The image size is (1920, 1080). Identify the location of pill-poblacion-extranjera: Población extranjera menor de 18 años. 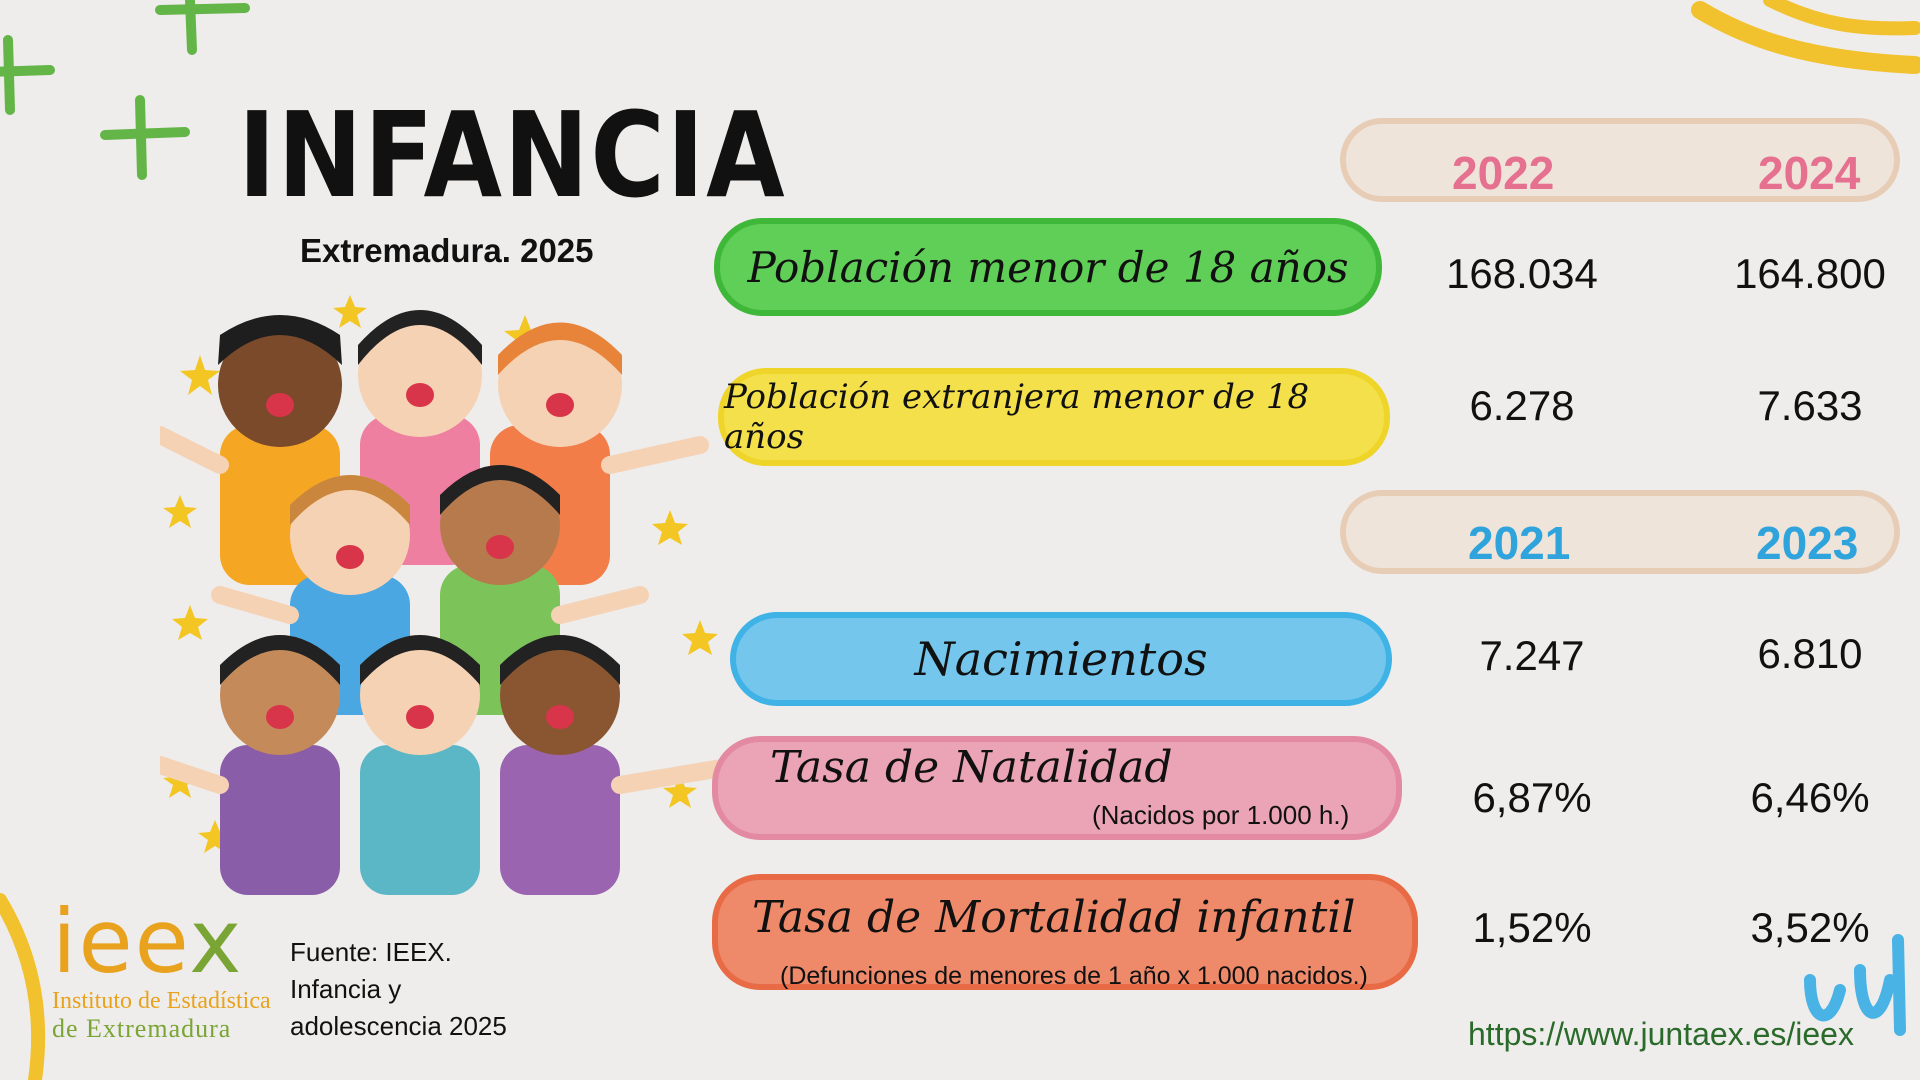
(1054, 417).